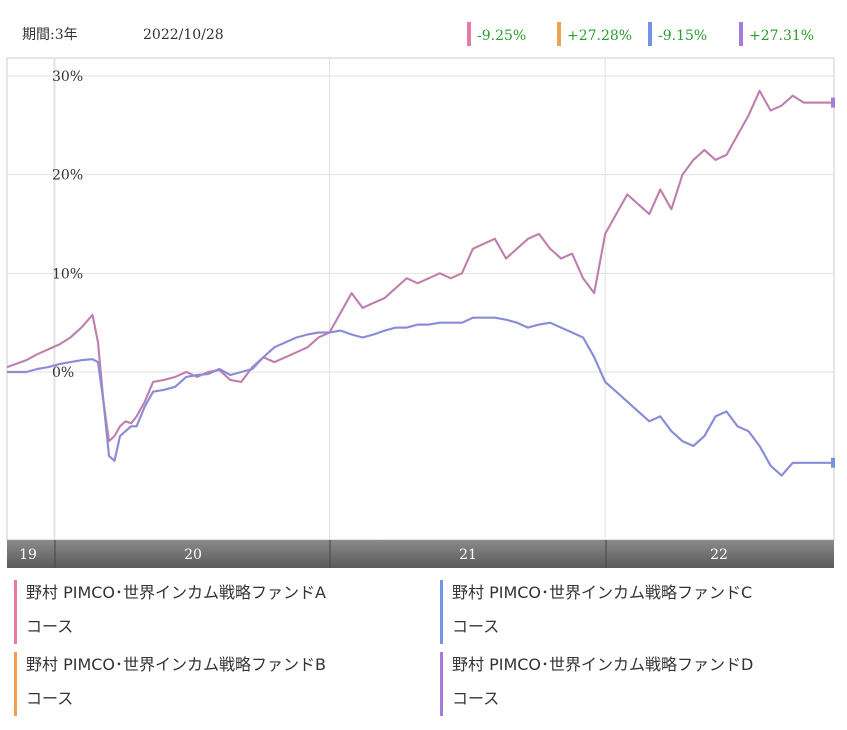  I want to click on legend-label-line1: 野村 PIMCO･世界インカム戦略ファンドC, so click(602, 592).